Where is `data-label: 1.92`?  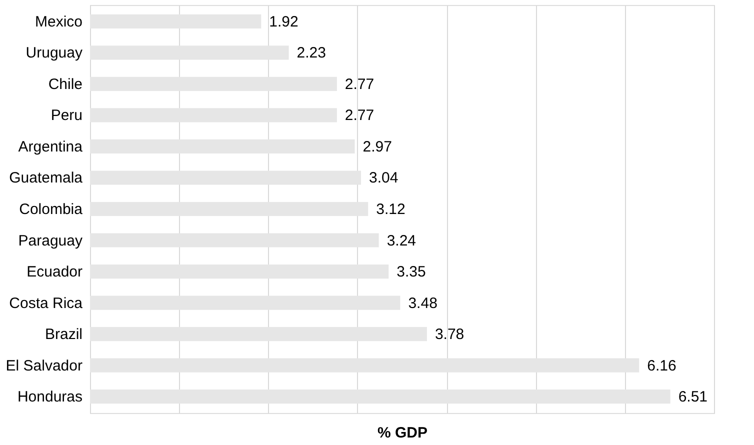
data-label: 1.92 is located at coordinates (283, 21).